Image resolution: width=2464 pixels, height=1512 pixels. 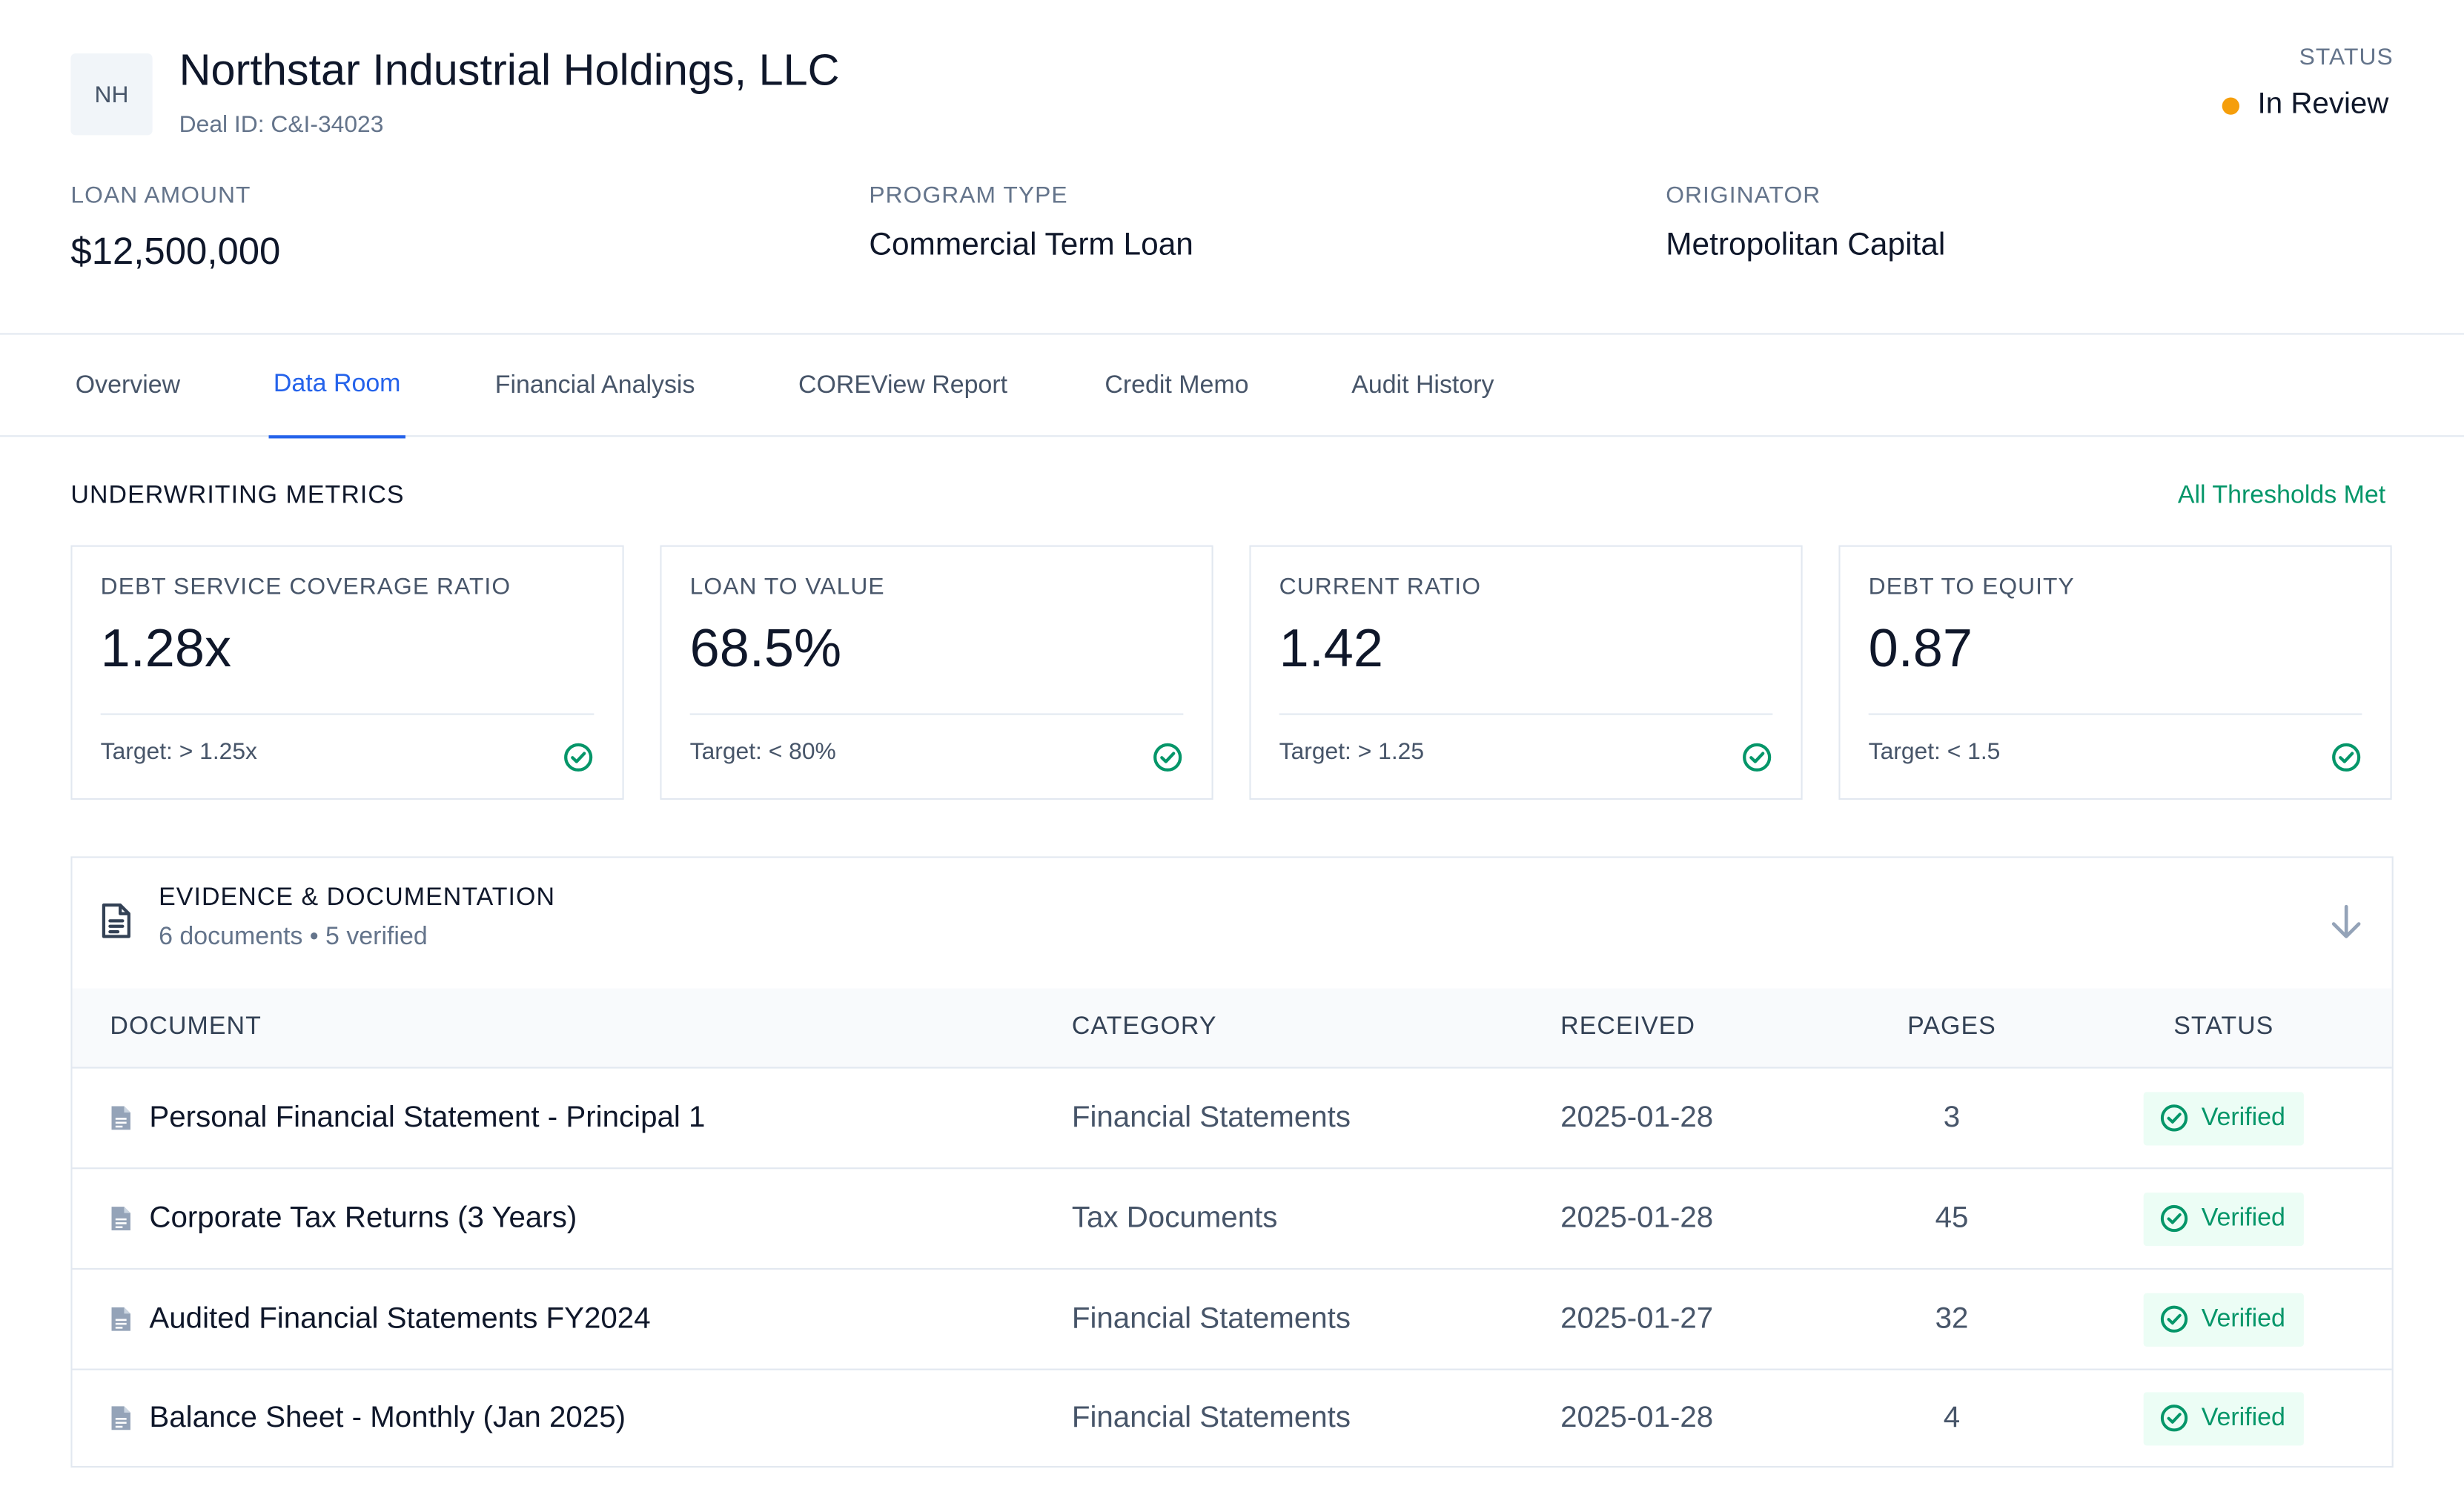 What do you see at coordinates (1952, 1319) in the screenshot?
I see `pages-cell: 32` at bounding box center [1952, 1319].